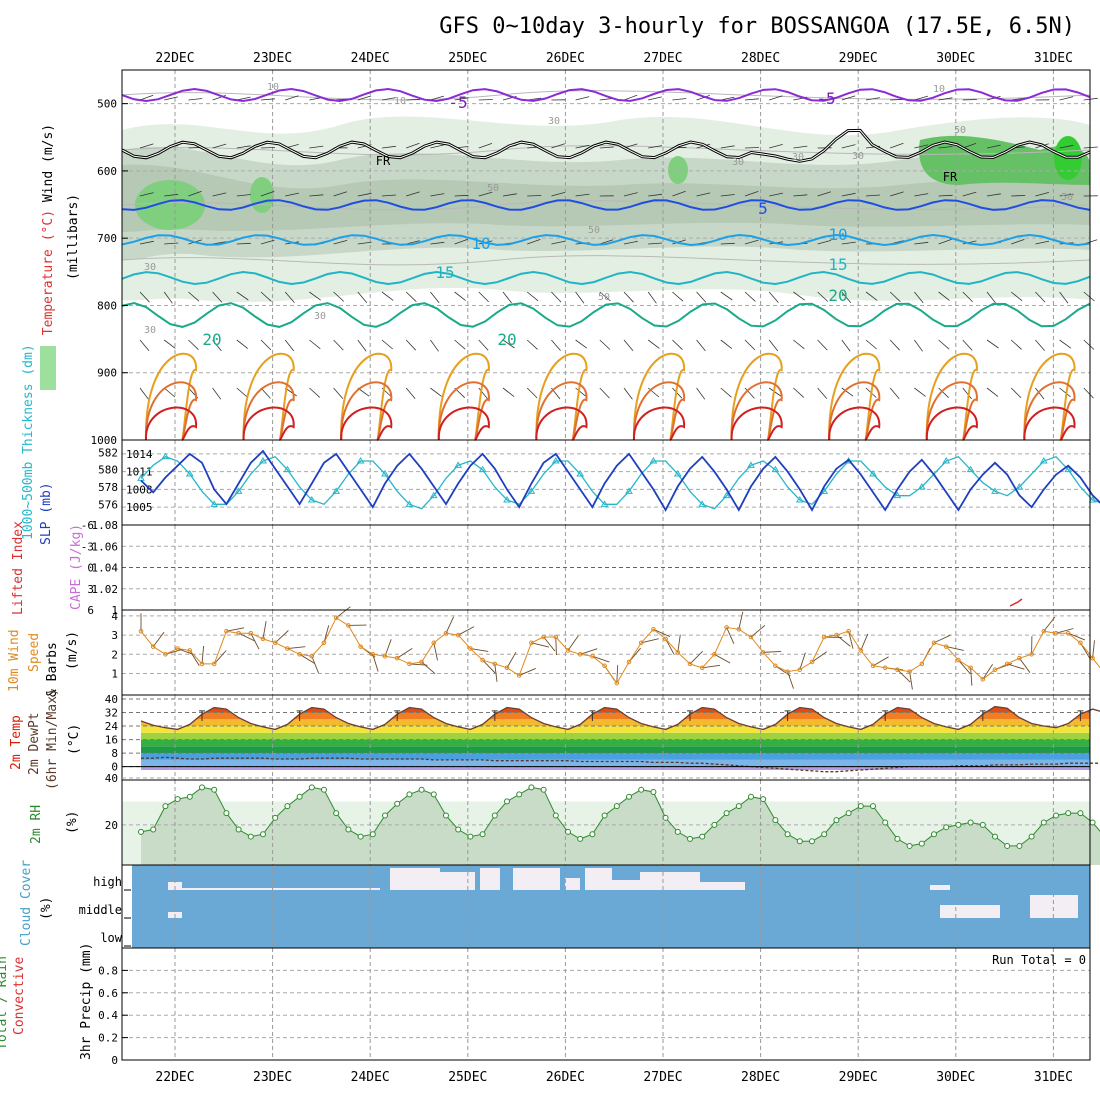 Image resolution: width=1100 pixels, height=1100 pixels. Describe the element at coordinates (825, 98) in the screenshot. I see `contour-label: -5` at that location.